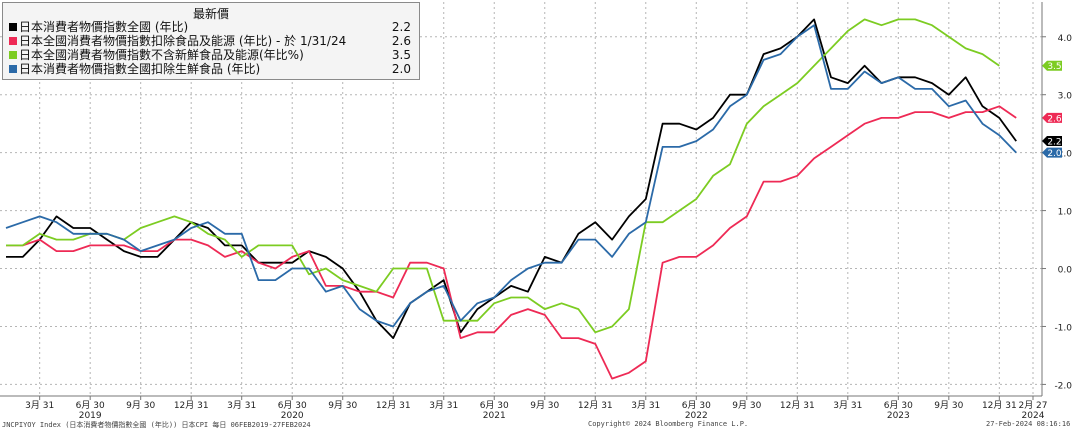  Describe the element at coordinates (210, 14) in the screenshot. I see `legend-header: 最新價` at that location.